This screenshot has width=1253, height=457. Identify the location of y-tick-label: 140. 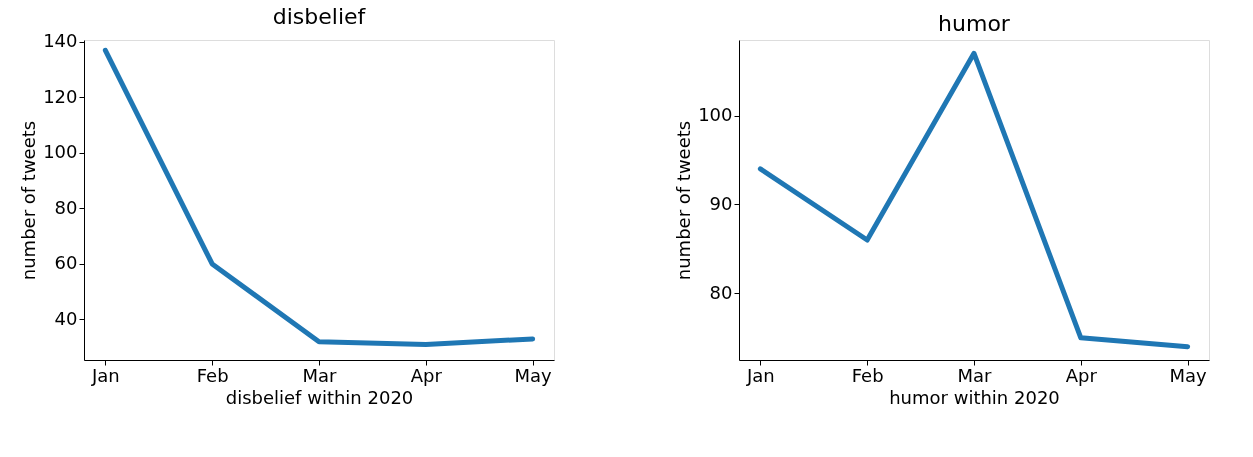
(60, 41).